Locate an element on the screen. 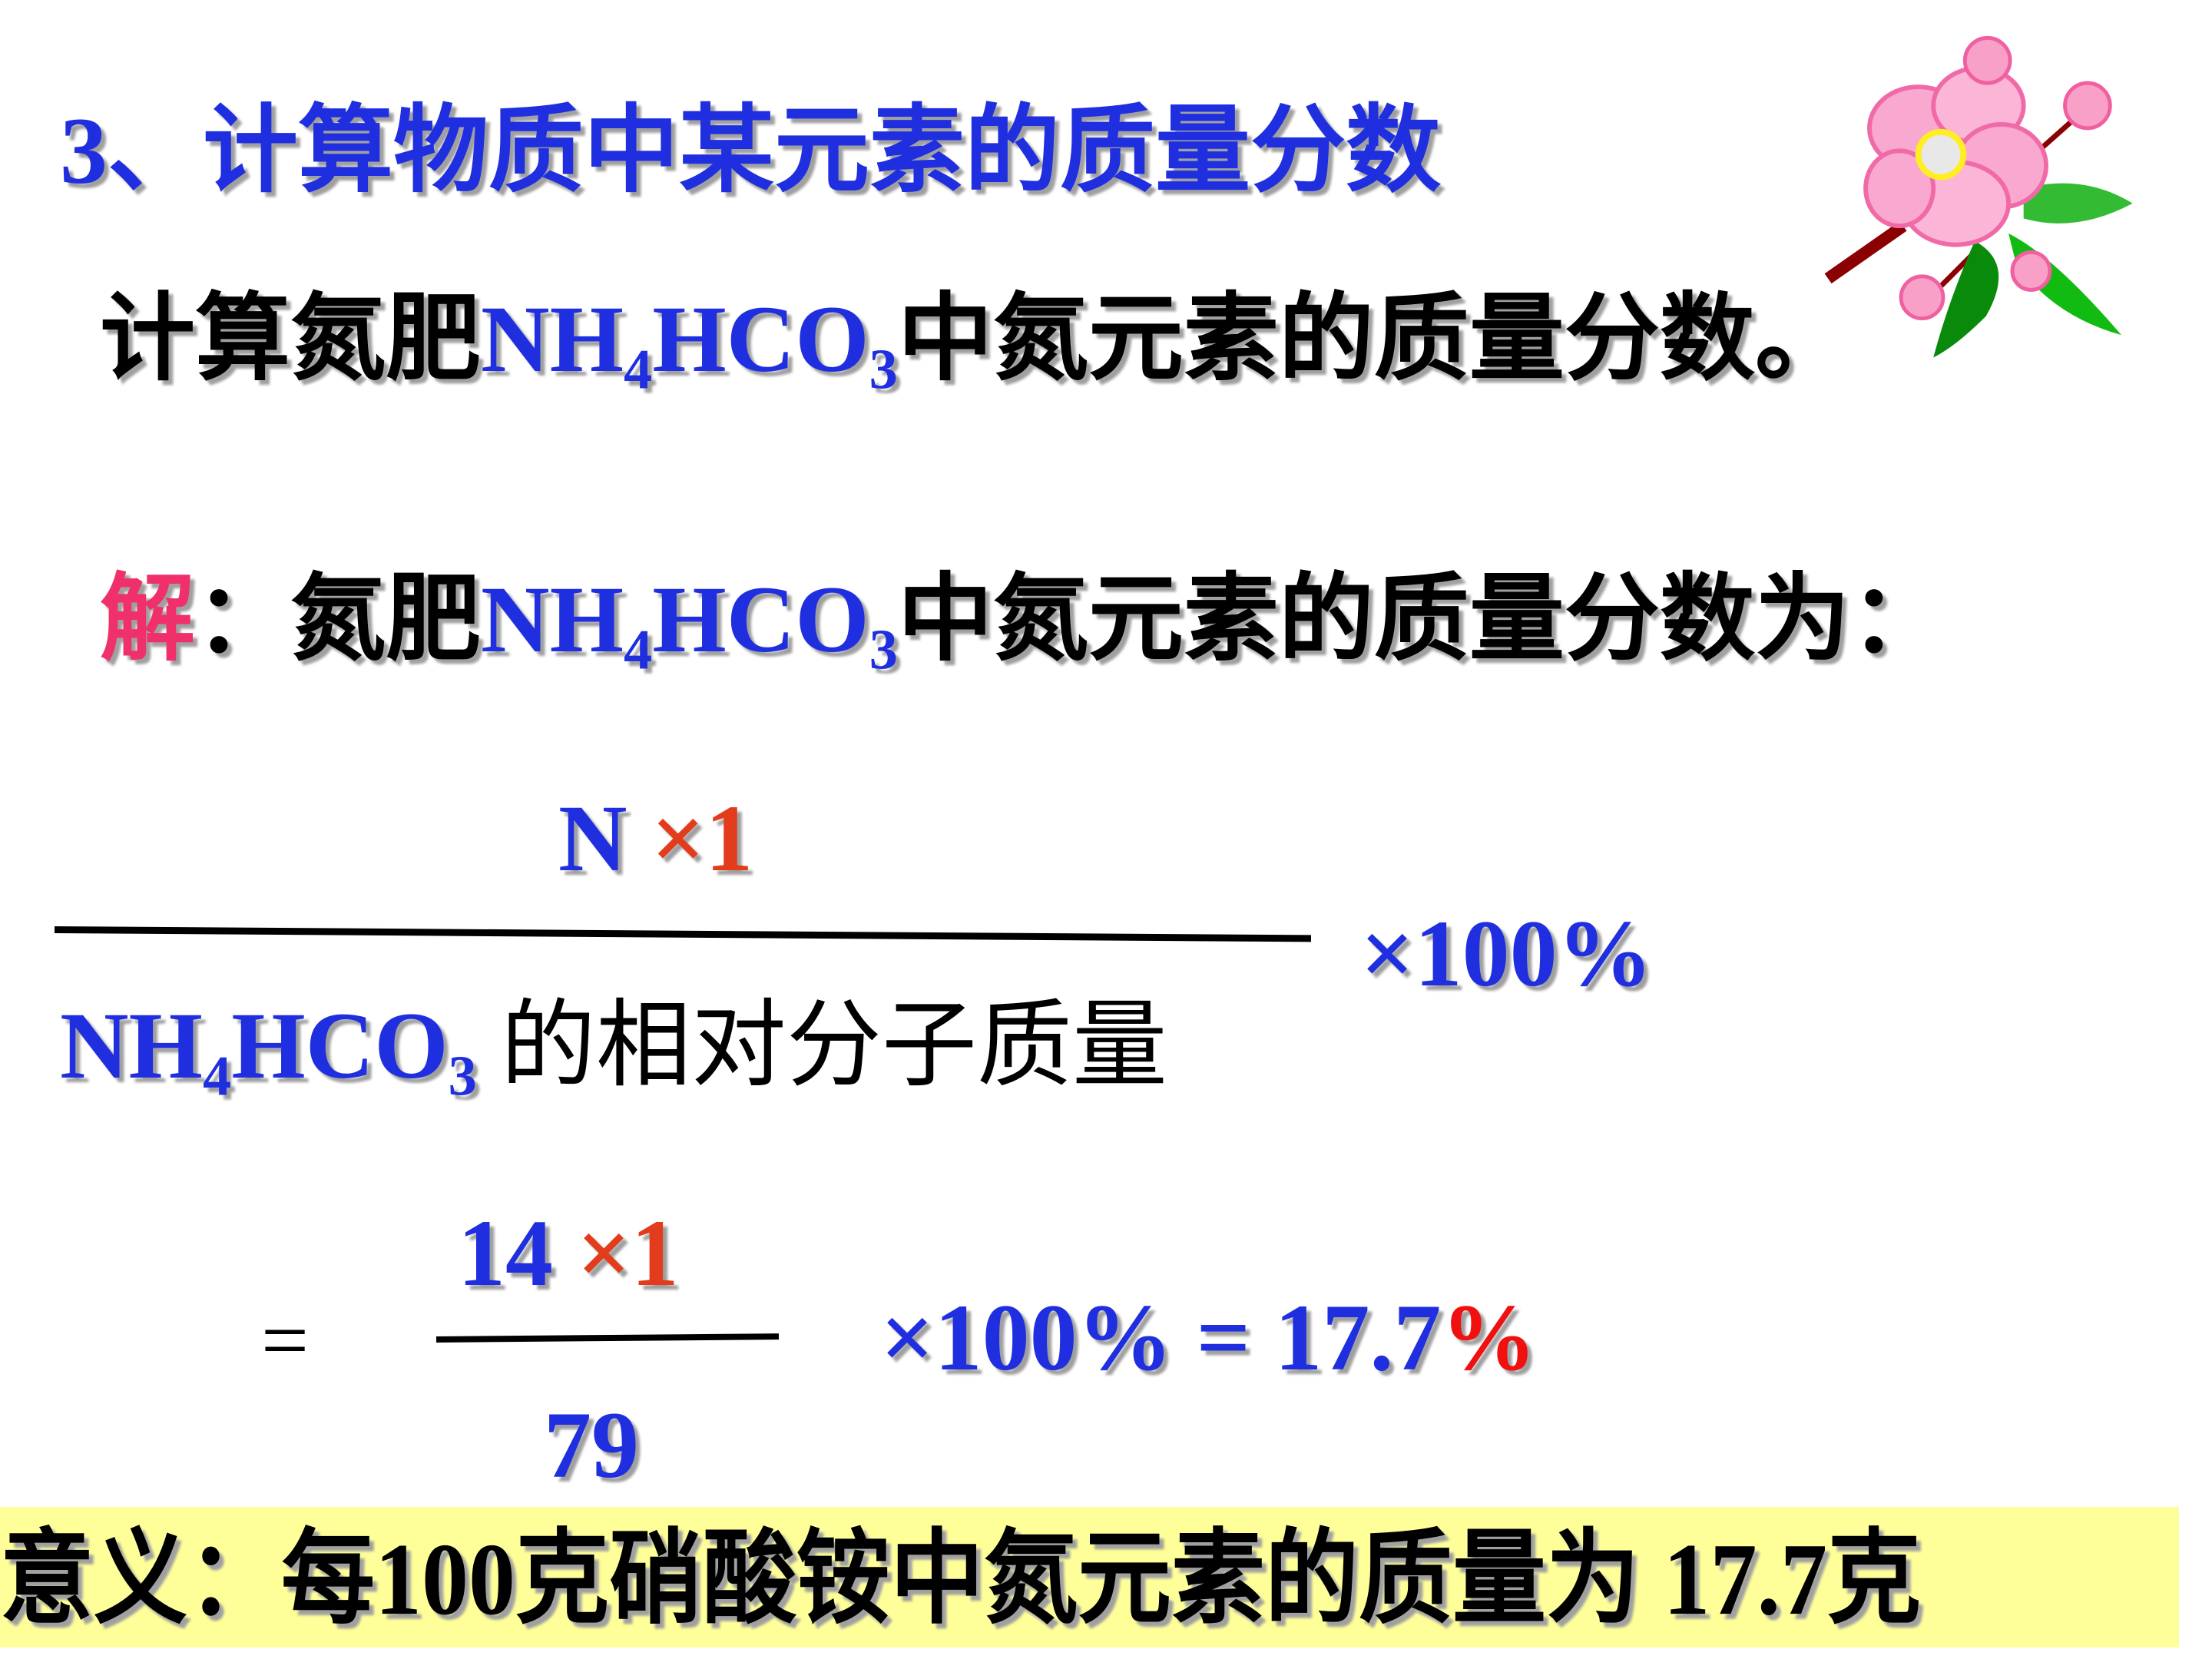 The image size is (2212, 1659). colon: ： is located at coordinates (243, 619).